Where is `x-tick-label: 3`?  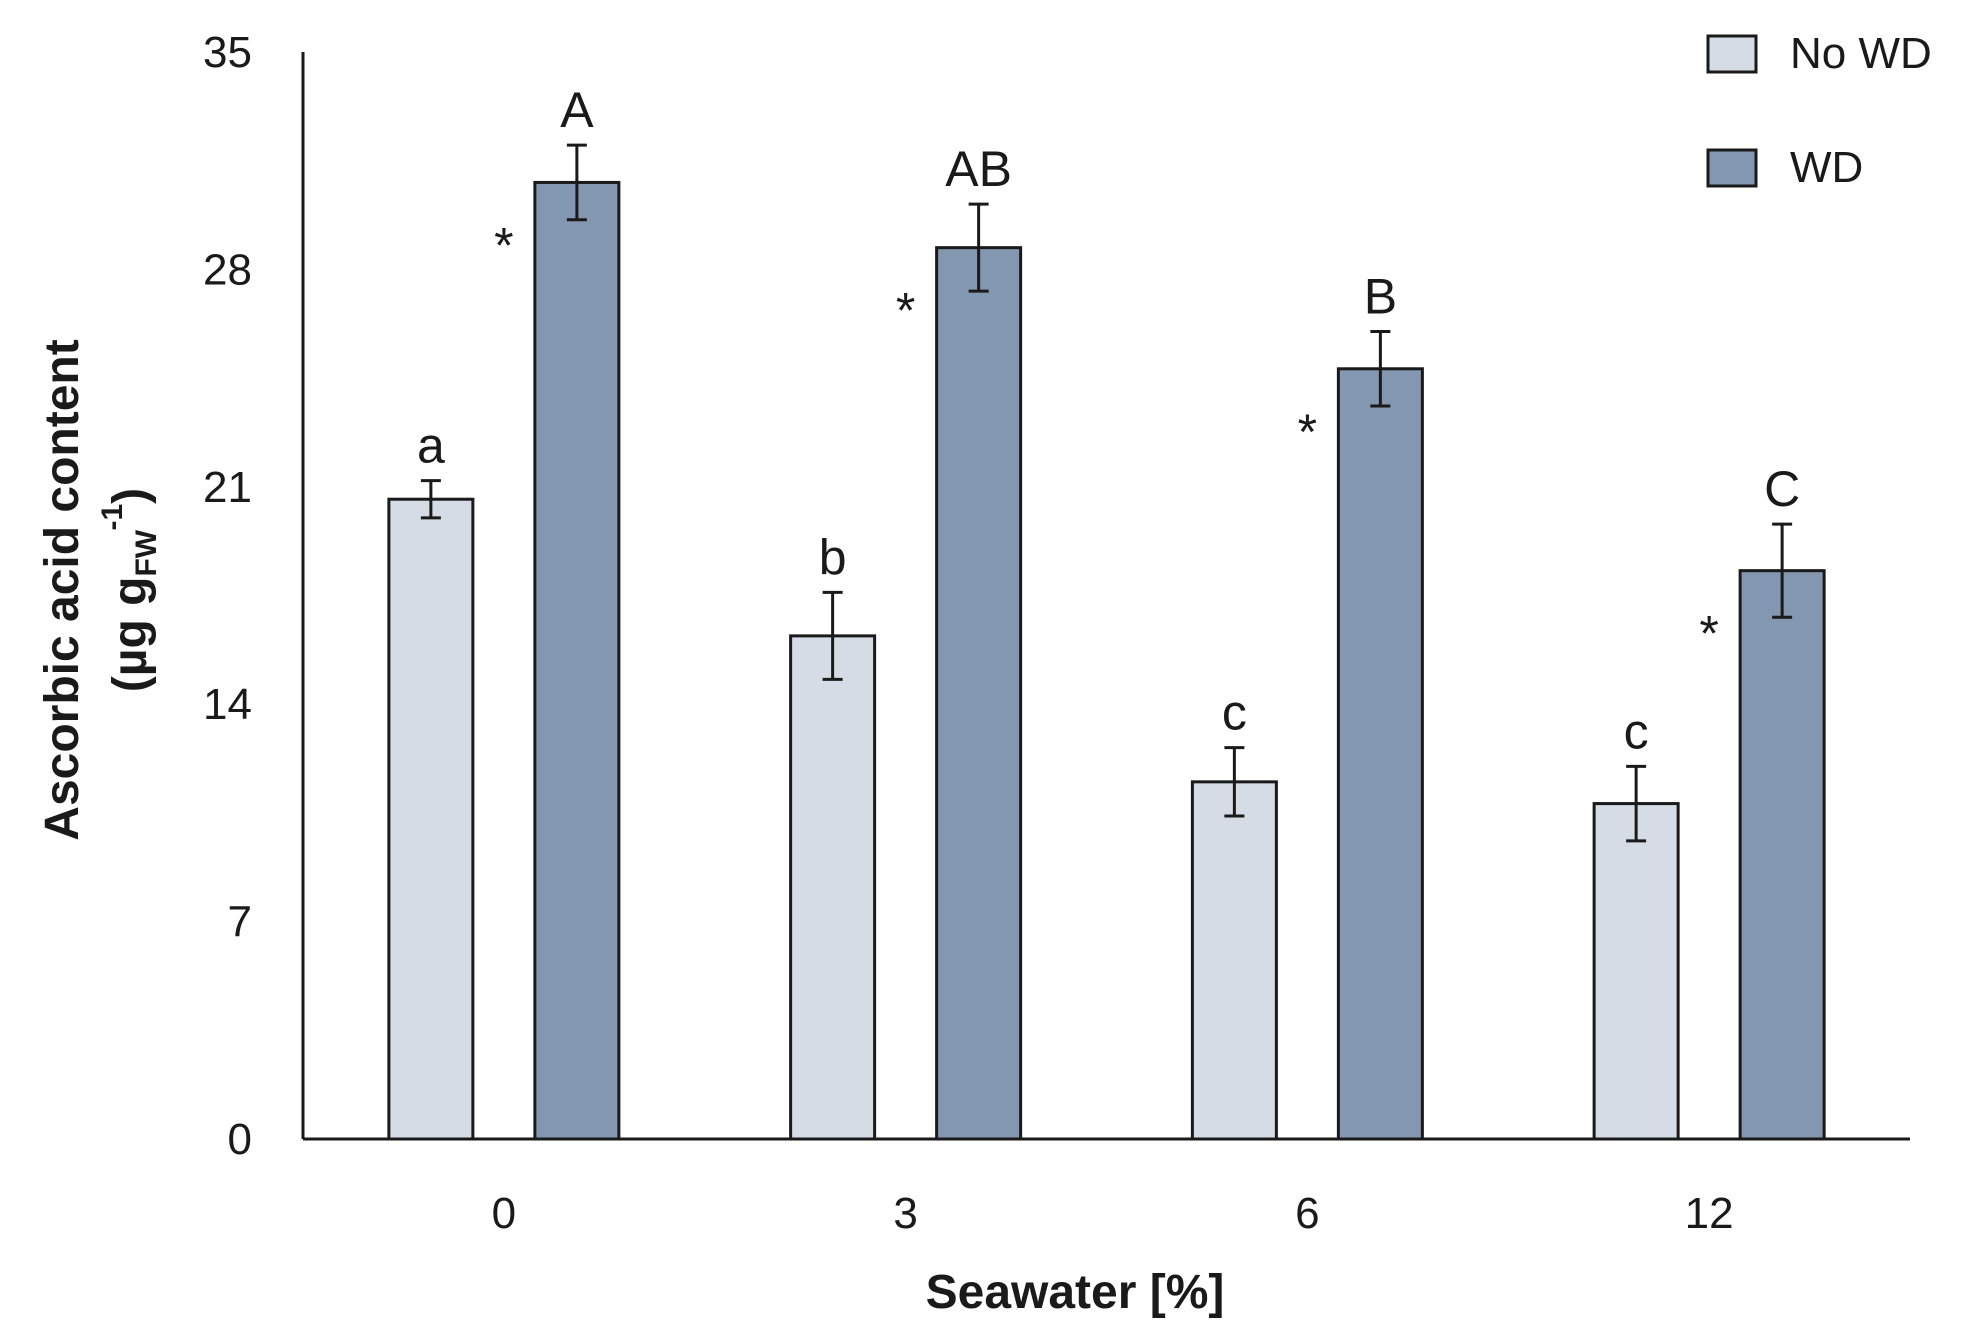 x-tick-label: 3 is located at coordinates (905, 1213).